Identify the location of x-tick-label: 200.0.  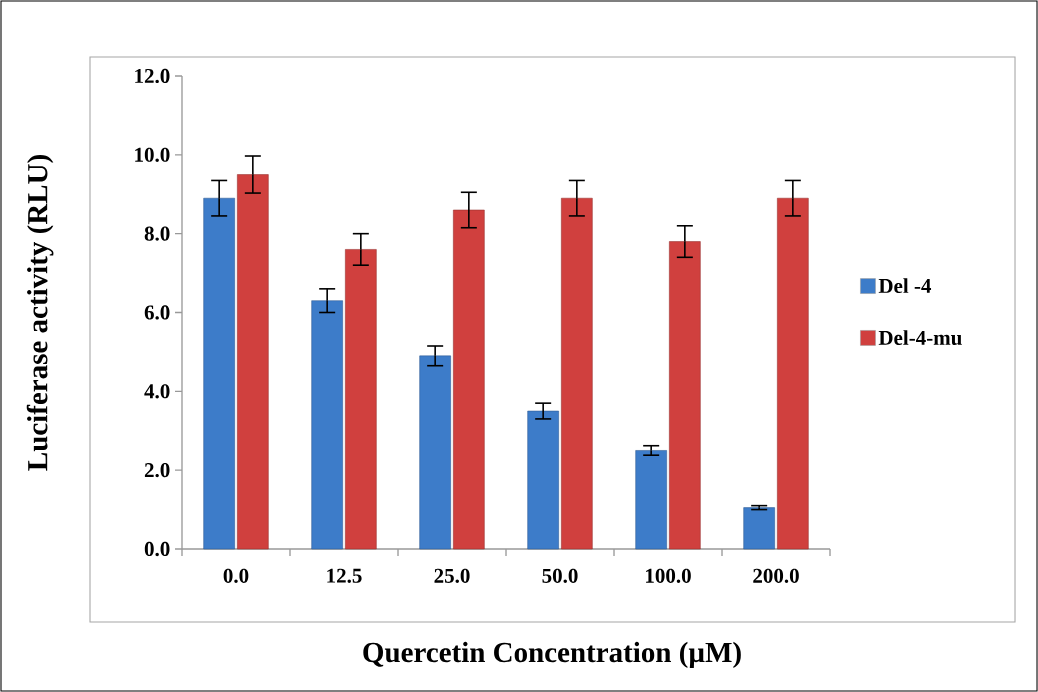
(776, 575).